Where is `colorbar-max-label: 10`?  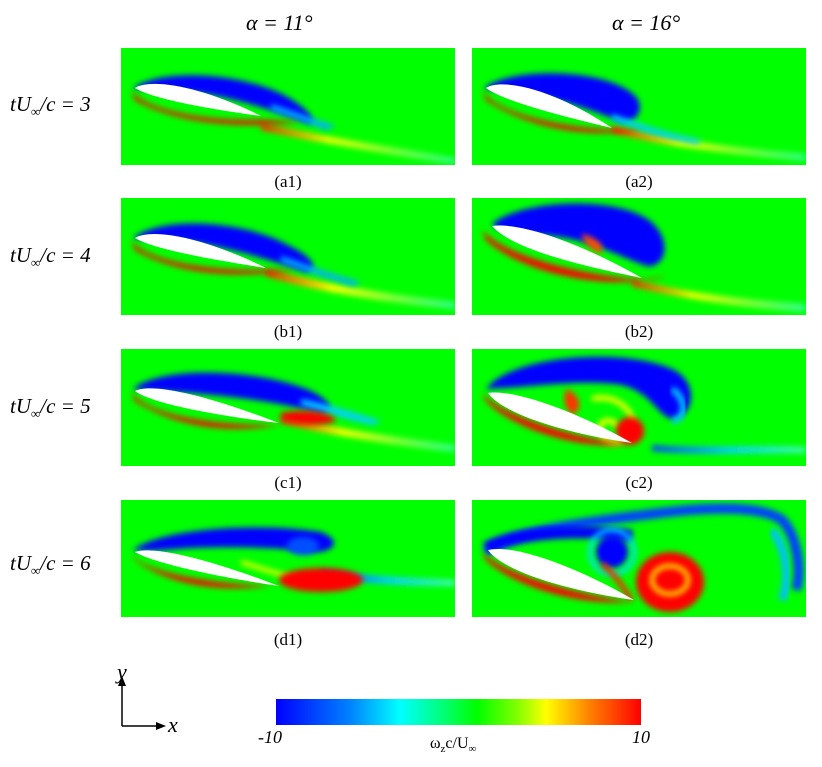
colorbar-max-label: 10 is located at coordinates (641, 737).